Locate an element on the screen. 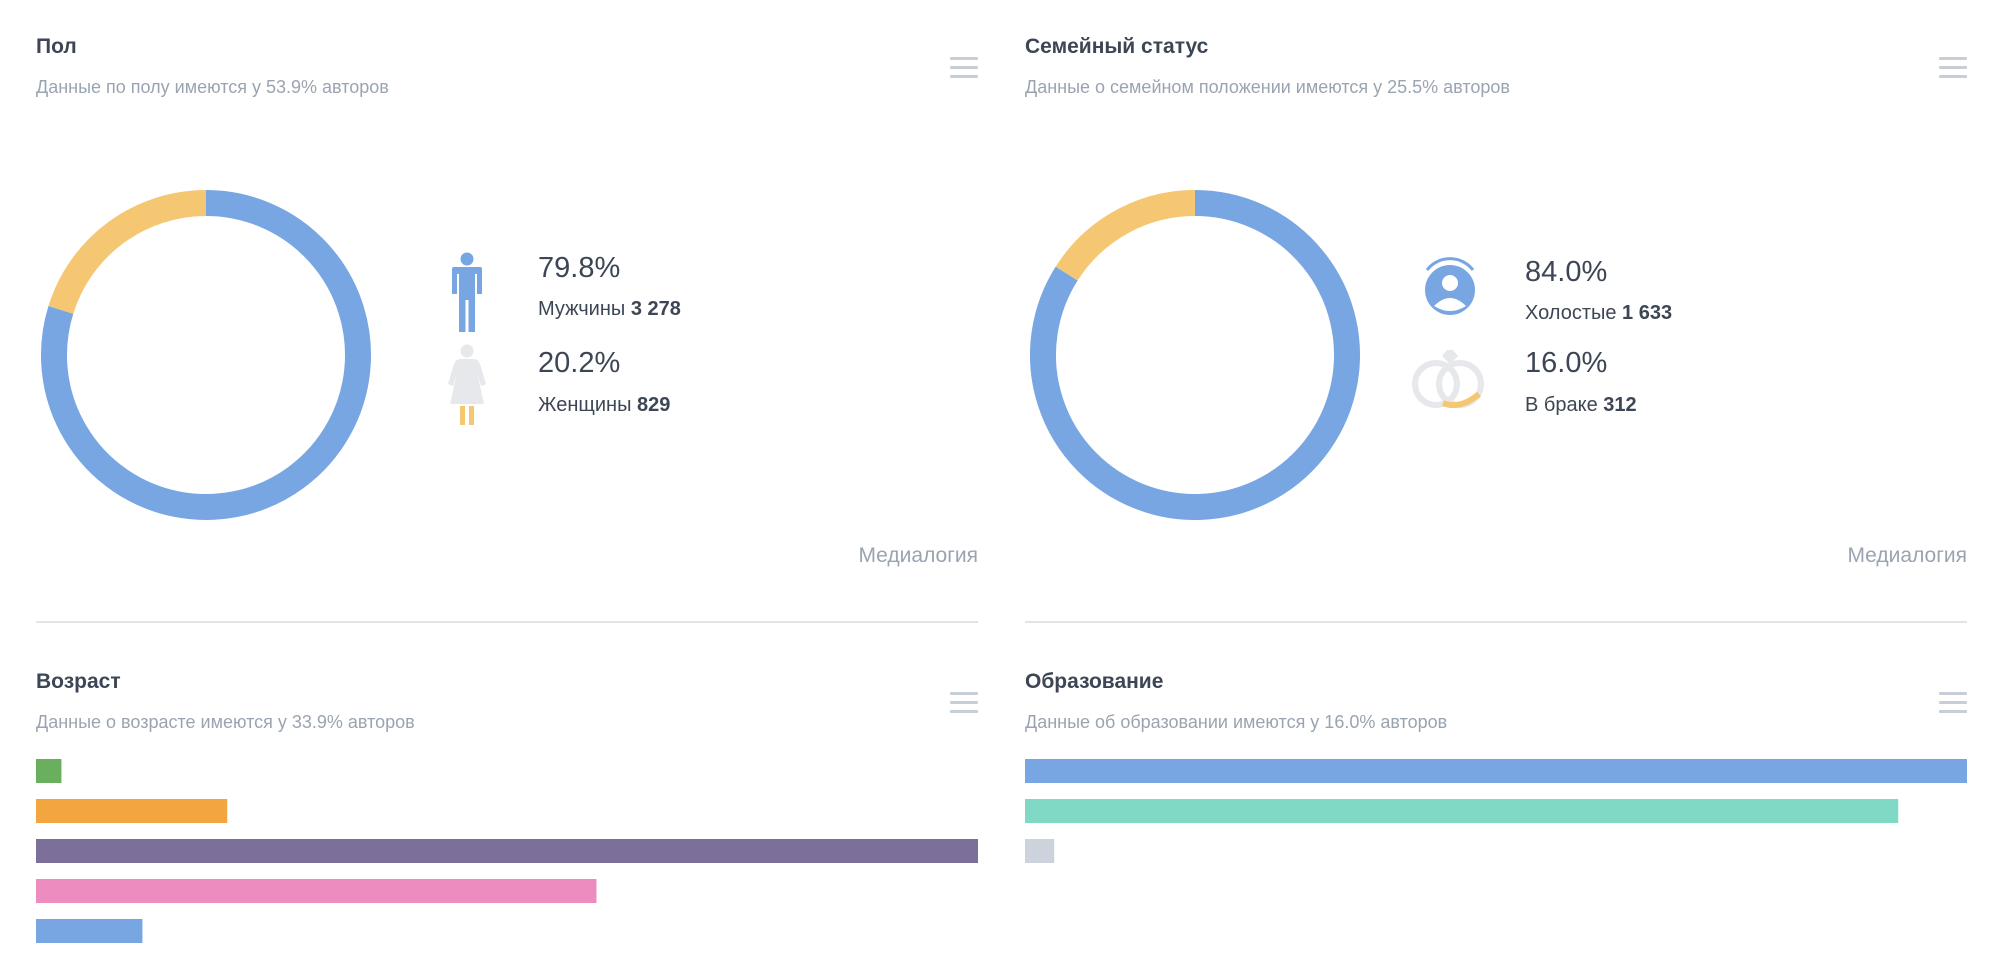 The height and width of the screenshot is (959, 1999). female-label-row: Женщины 829 is located at coordinates (604, 405).